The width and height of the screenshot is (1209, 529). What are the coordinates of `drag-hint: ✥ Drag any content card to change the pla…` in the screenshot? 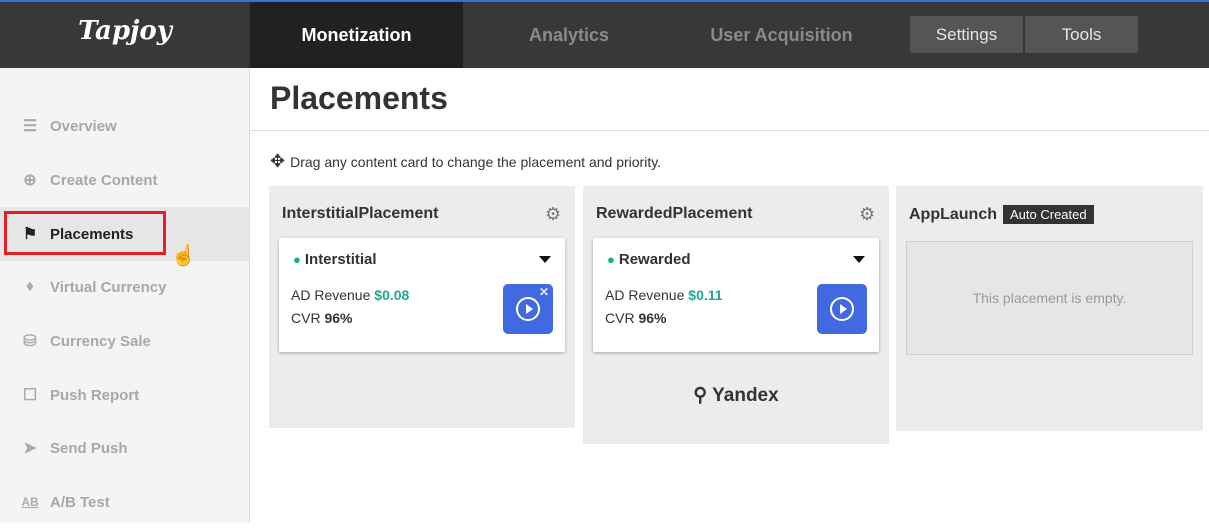 It's located at (465, 161).